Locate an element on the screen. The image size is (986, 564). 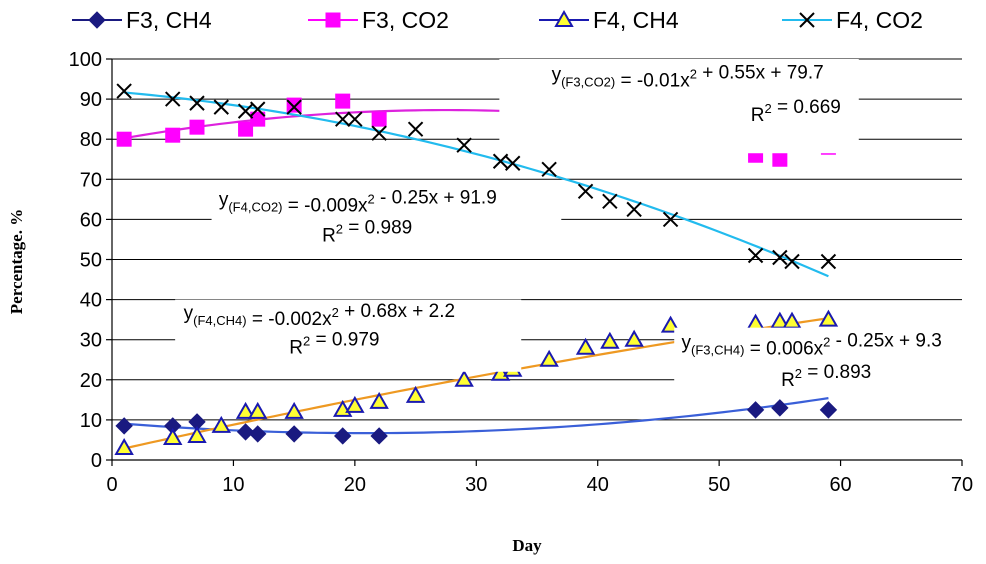
equation-2: y(F4,CH4) = -0.002x2 + 0.68x + 2.2 is located at coordinates (319, 315).